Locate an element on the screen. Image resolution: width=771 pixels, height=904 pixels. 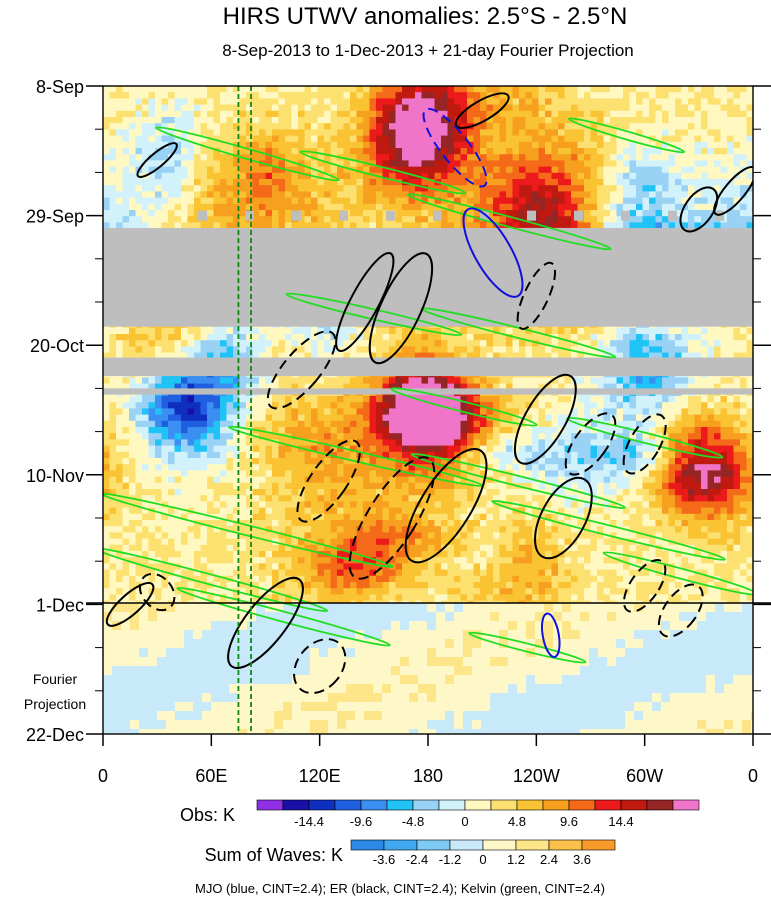
waves-colorbar-tick: 2.4 is located at coordinates (549, 859).